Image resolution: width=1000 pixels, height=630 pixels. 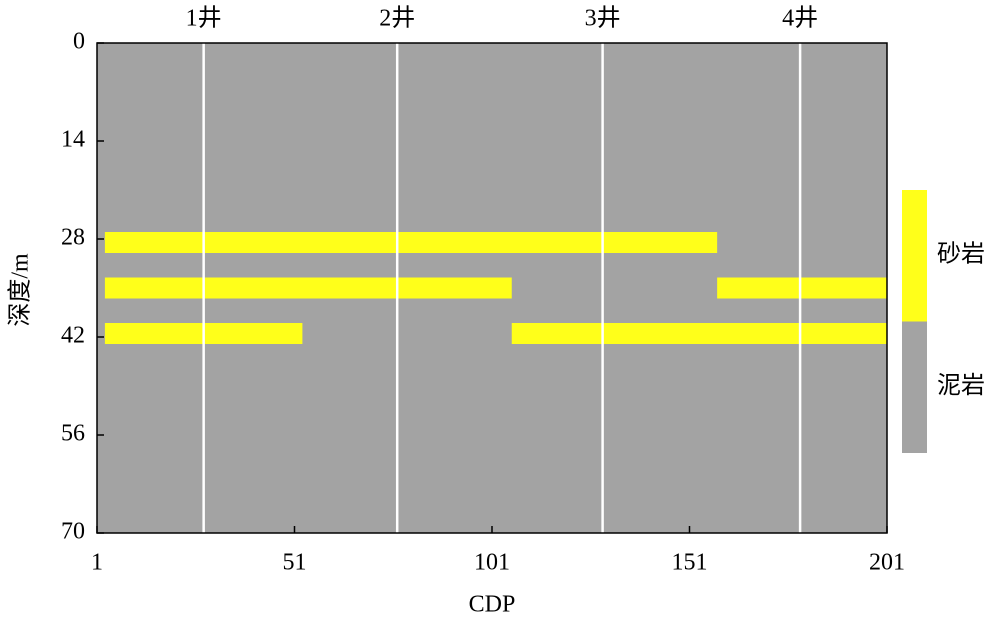 What do you see at coordinates (73, 434) in the screenshot?
I see `y-tick-label: 56` at bounding box center [73, 434].